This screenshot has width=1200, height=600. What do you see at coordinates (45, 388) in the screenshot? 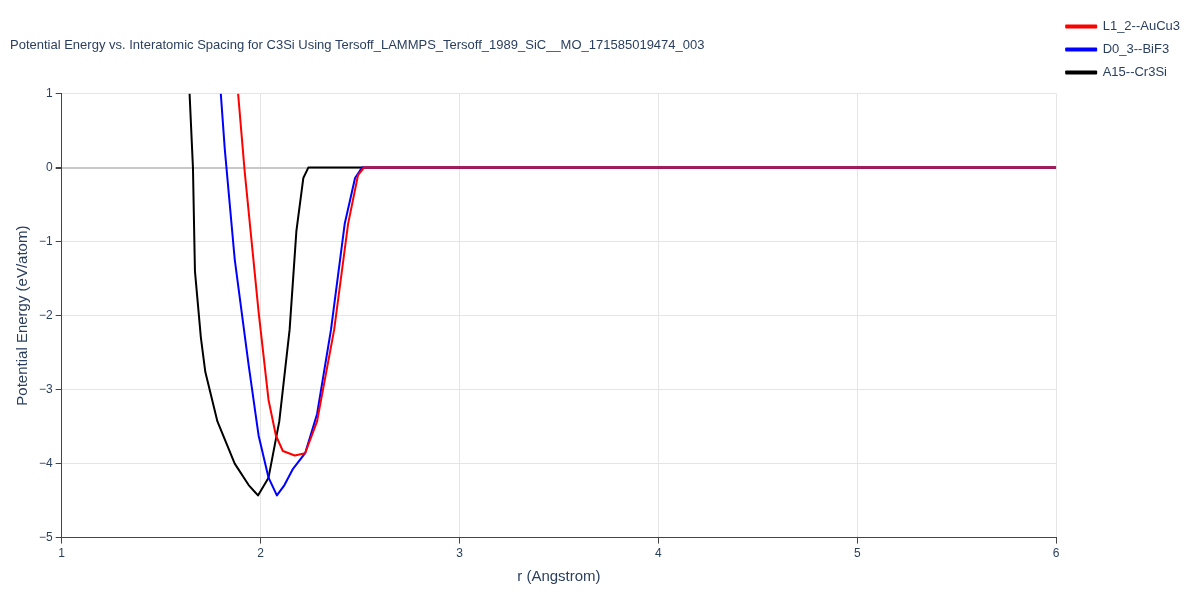
I see `y-tick-label: −3` at bounding box center [45, 388].